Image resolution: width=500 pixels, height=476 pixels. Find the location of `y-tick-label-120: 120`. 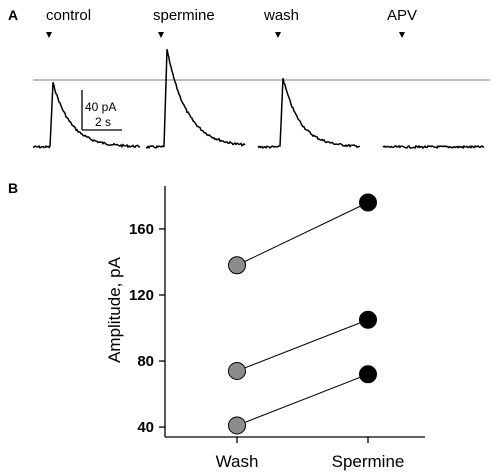

y-tick-label-120: 120 is located at coordinates (141, 295).